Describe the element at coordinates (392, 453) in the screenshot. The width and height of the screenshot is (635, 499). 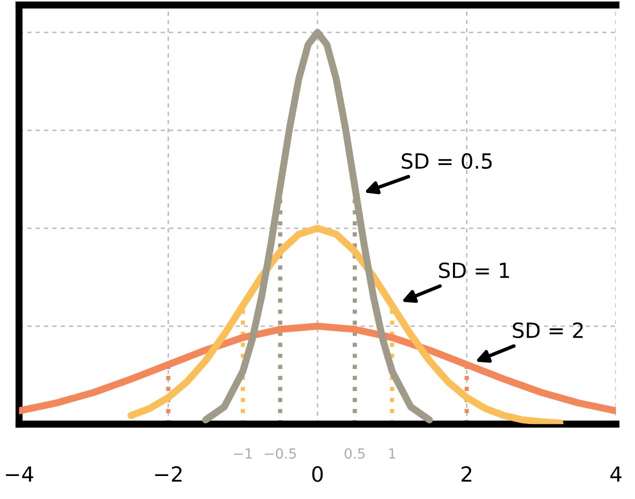
I see `ref-line-label: 1` at that location.